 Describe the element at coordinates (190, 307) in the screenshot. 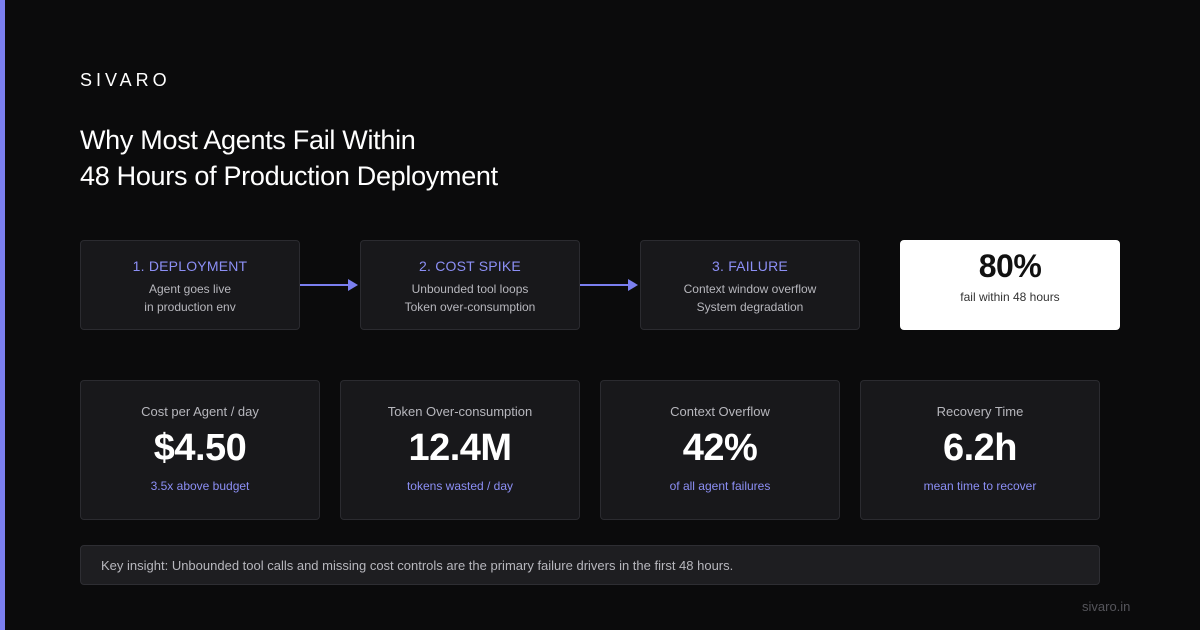

I see `step-line: in production env` at that location.